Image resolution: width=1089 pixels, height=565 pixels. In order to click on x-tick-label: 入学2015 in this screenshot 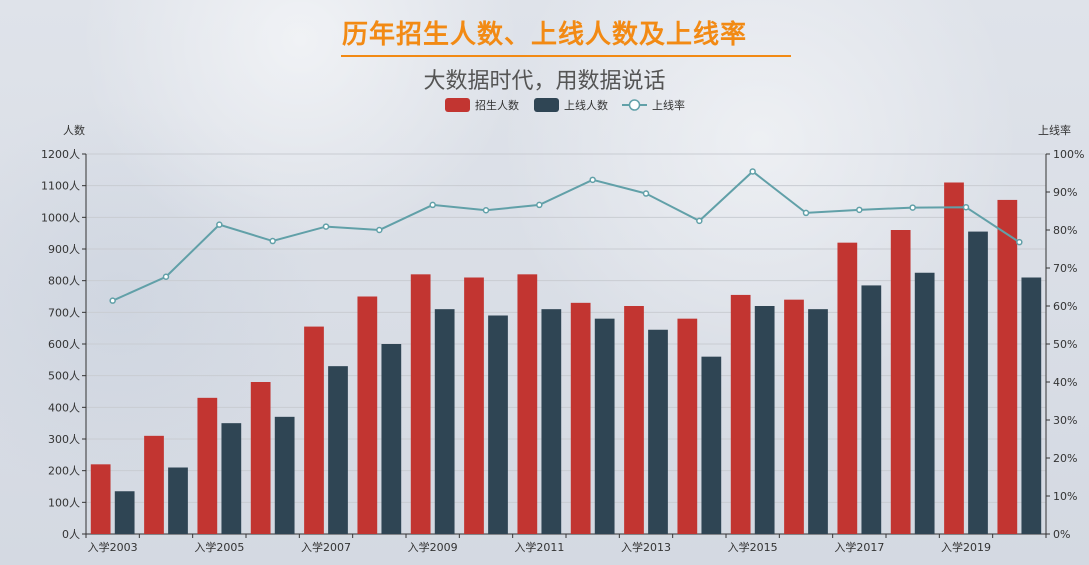, I will do `click(753, 547)`.